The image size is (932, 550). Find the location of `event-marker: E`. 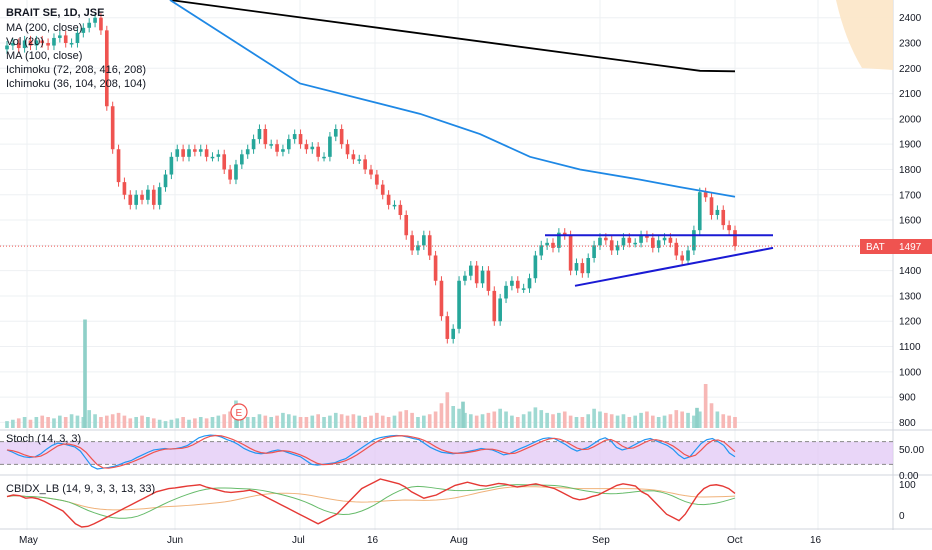

event-marker: E is located at coordinates (239, 412).